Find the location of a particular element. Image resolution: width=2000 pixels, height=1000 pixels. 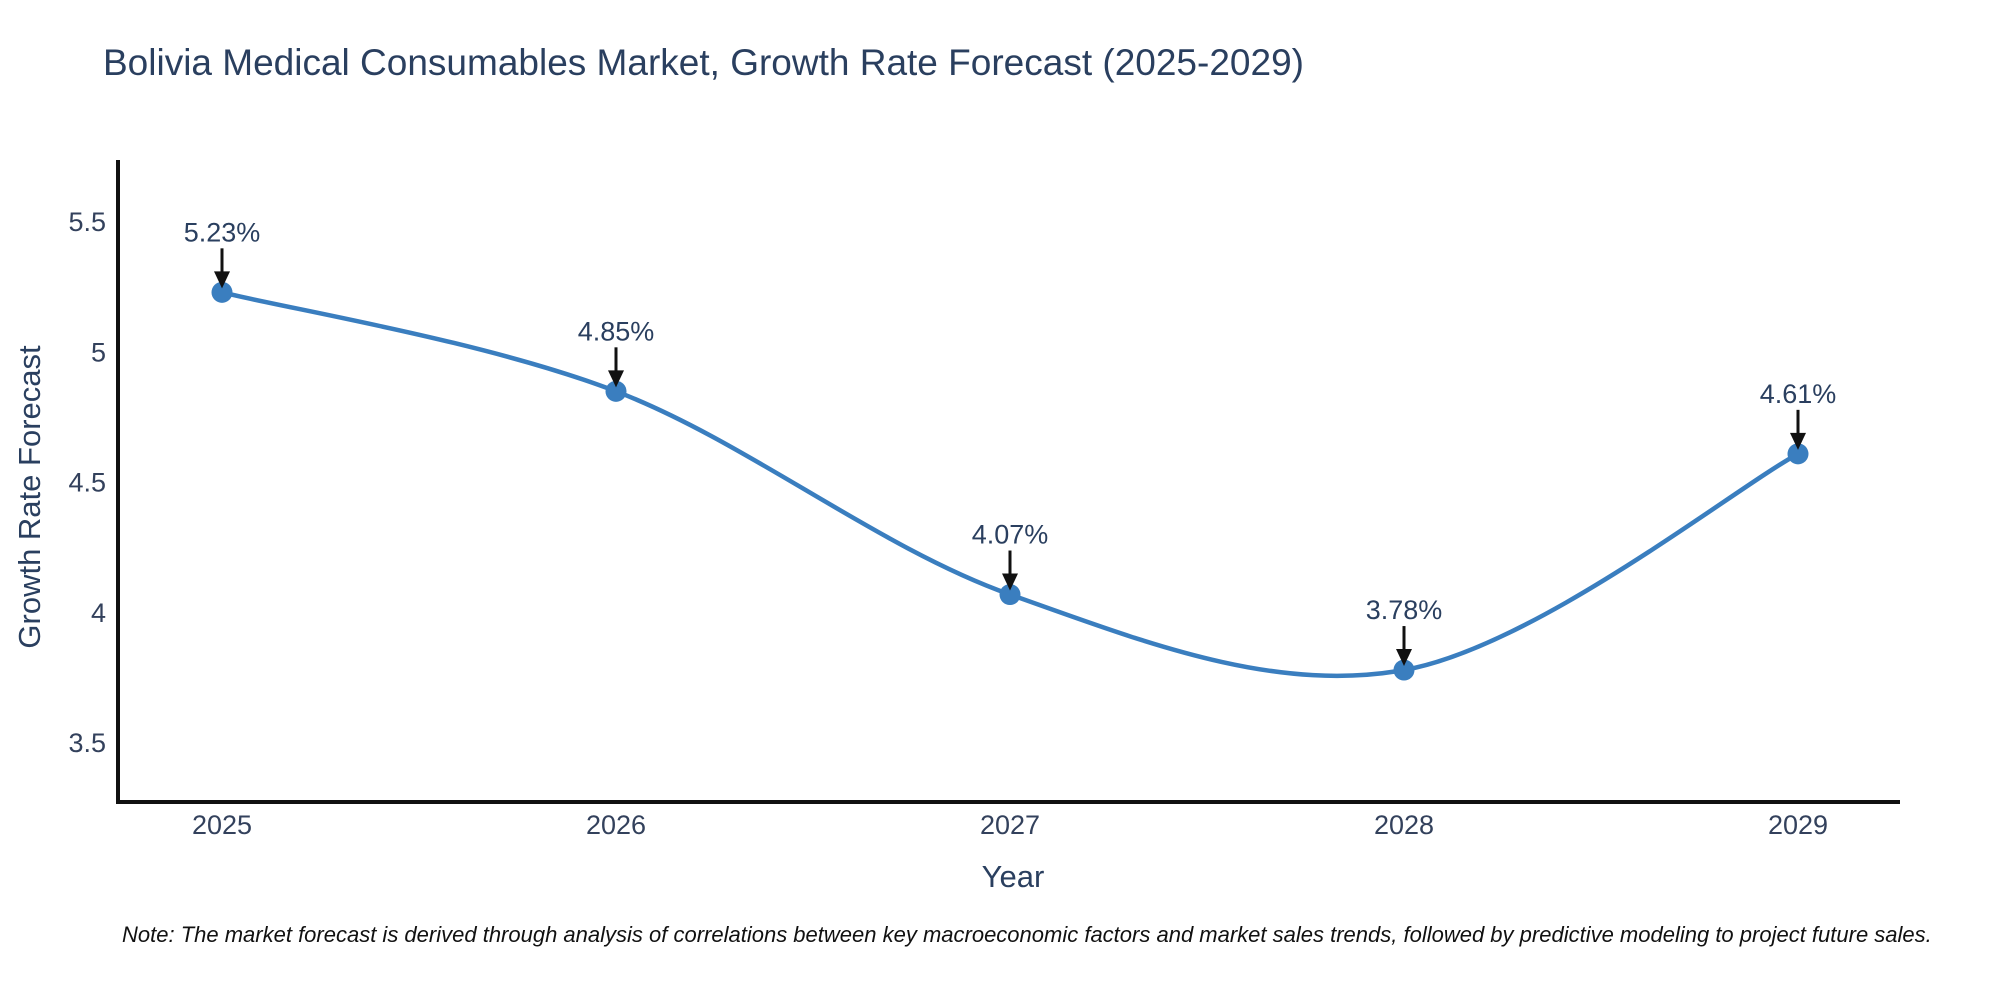

y-tick-label: 4 is located at coordinates (98, 613).